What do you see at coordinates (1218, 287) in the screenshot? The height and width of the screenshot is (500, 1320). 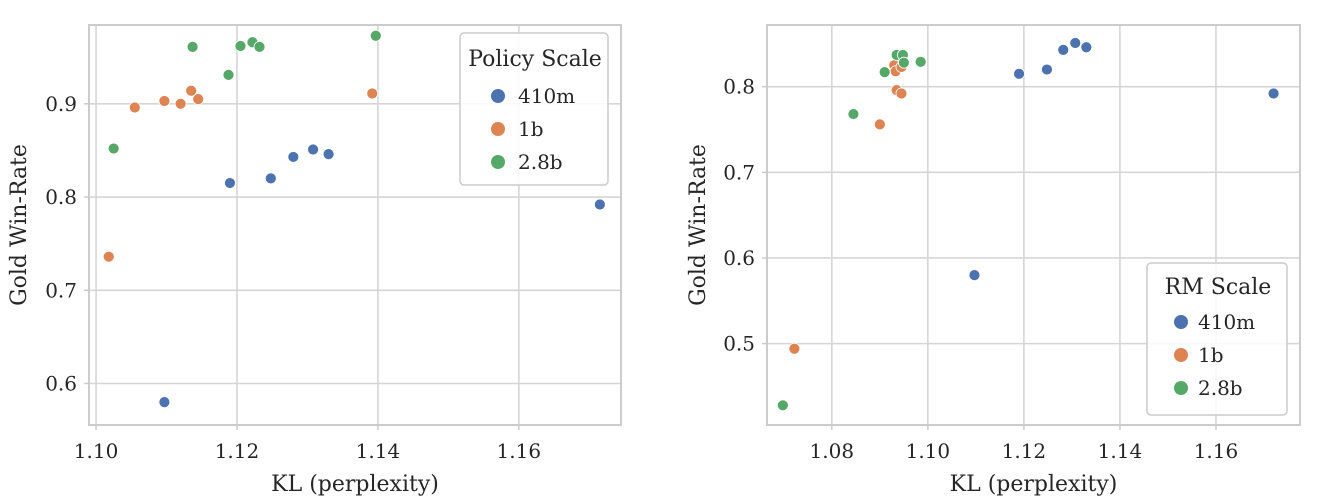 I see `legend-title: RM Scale` at bounding box center [1218, 287].